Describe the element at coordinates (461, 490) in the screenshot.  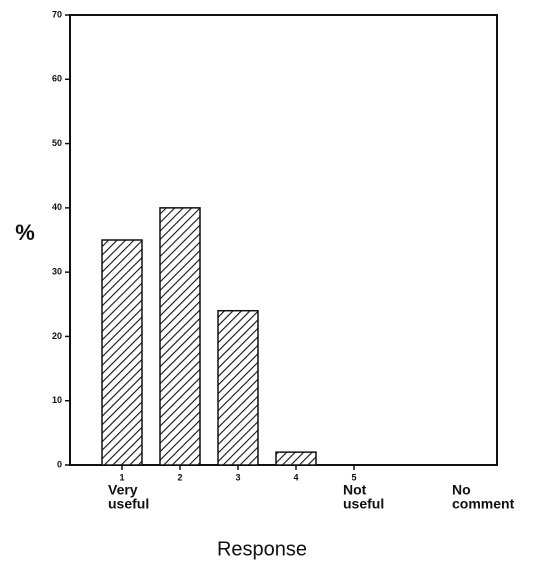
I see `scale-annotation: No` at that location.